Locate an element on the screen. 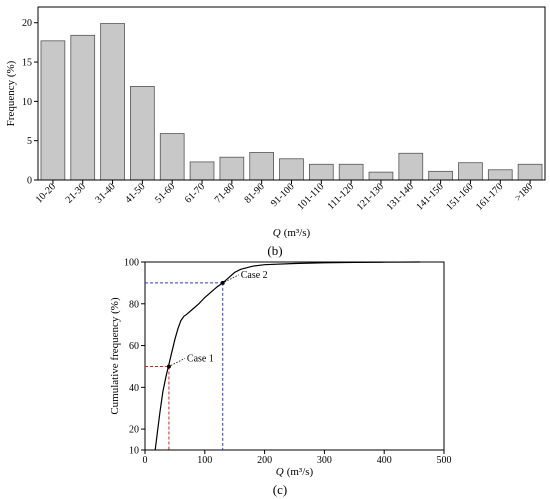 This screenshot has height=499, width=550. bar-x-axis-label-unit: (m³/s) is located at coordinates (297, 233).